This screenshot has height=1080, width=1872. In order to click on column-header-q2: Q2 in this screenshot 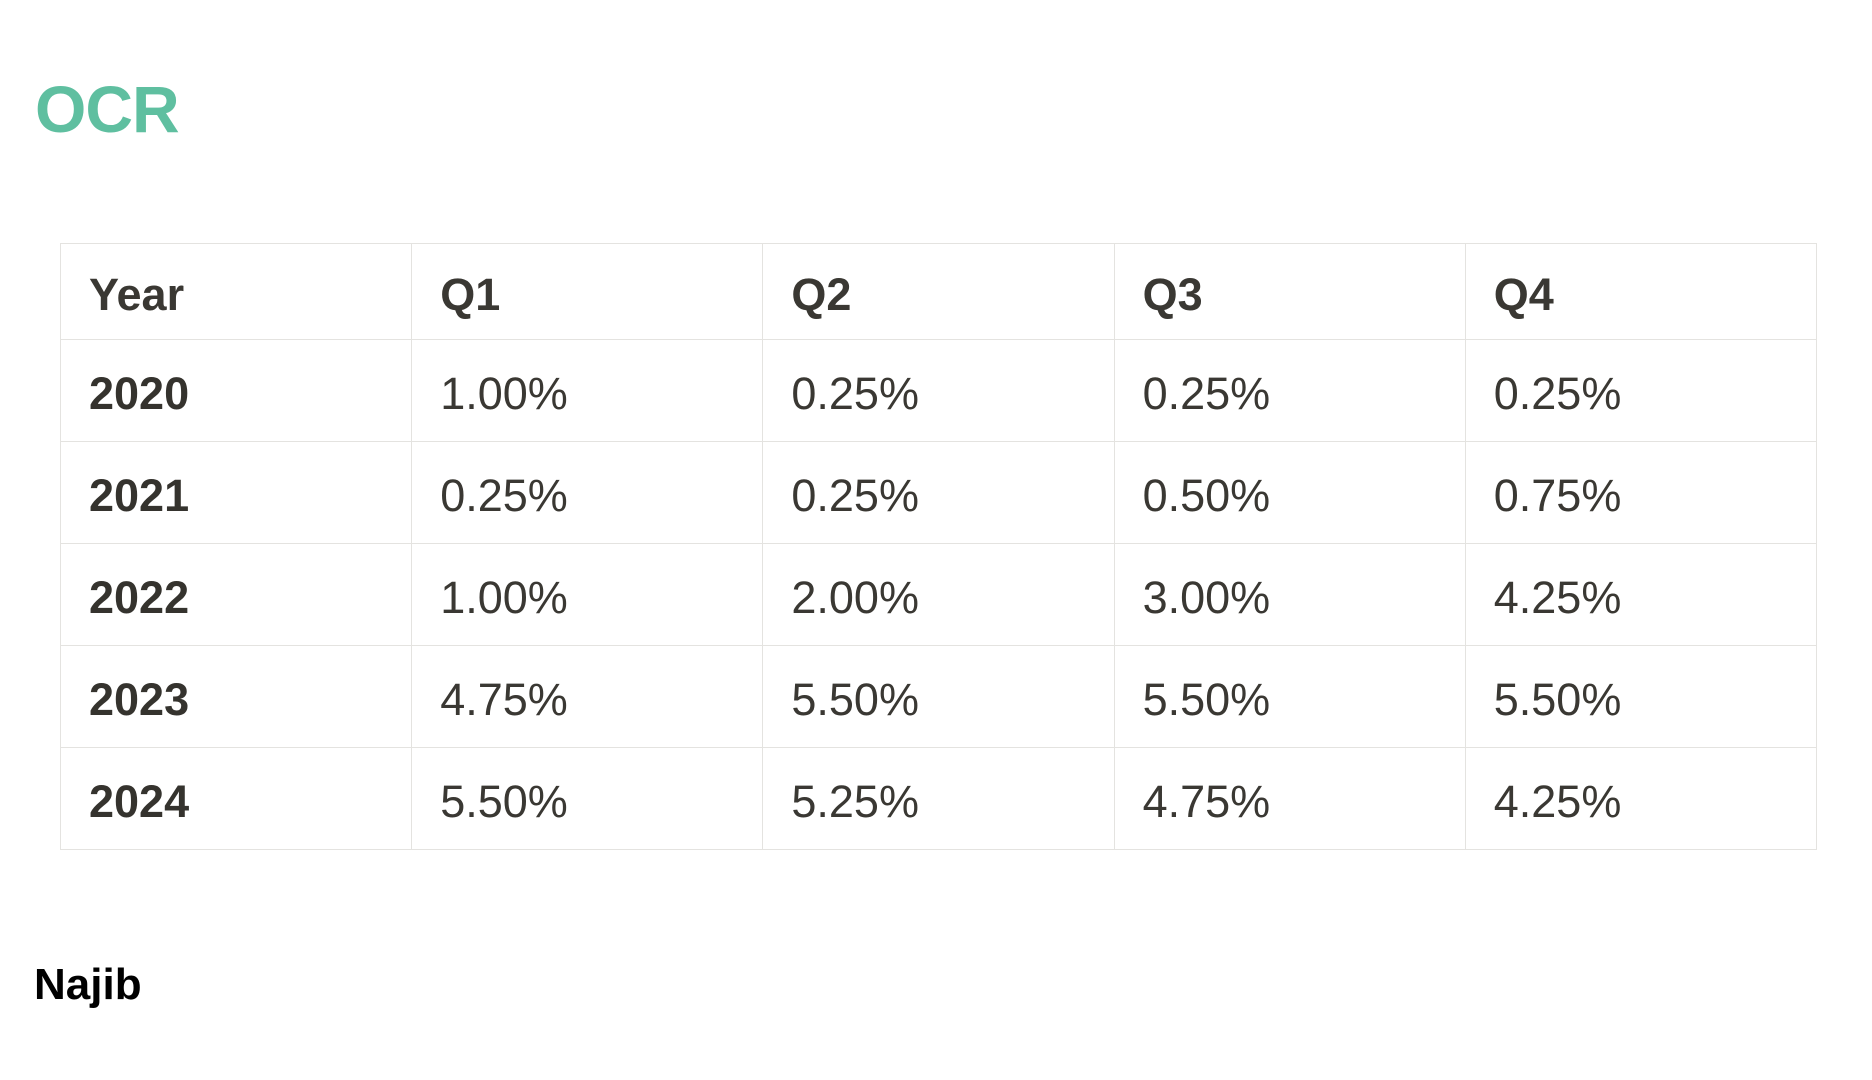, I will do `click(938, 291)`.